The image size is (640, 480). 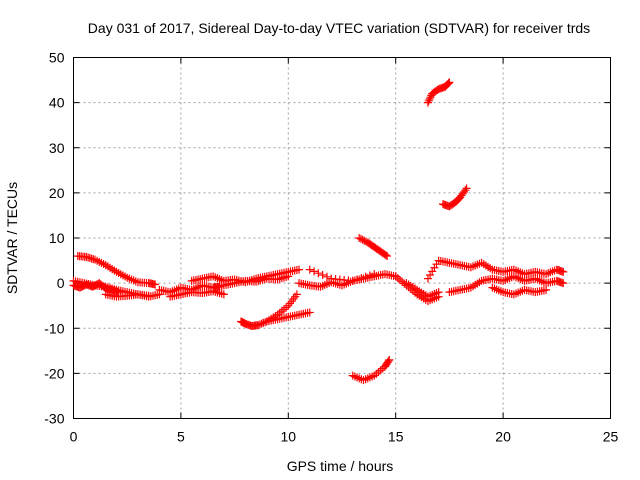 I want to click on y-tick-label: 10, so click(x=57, y=238).